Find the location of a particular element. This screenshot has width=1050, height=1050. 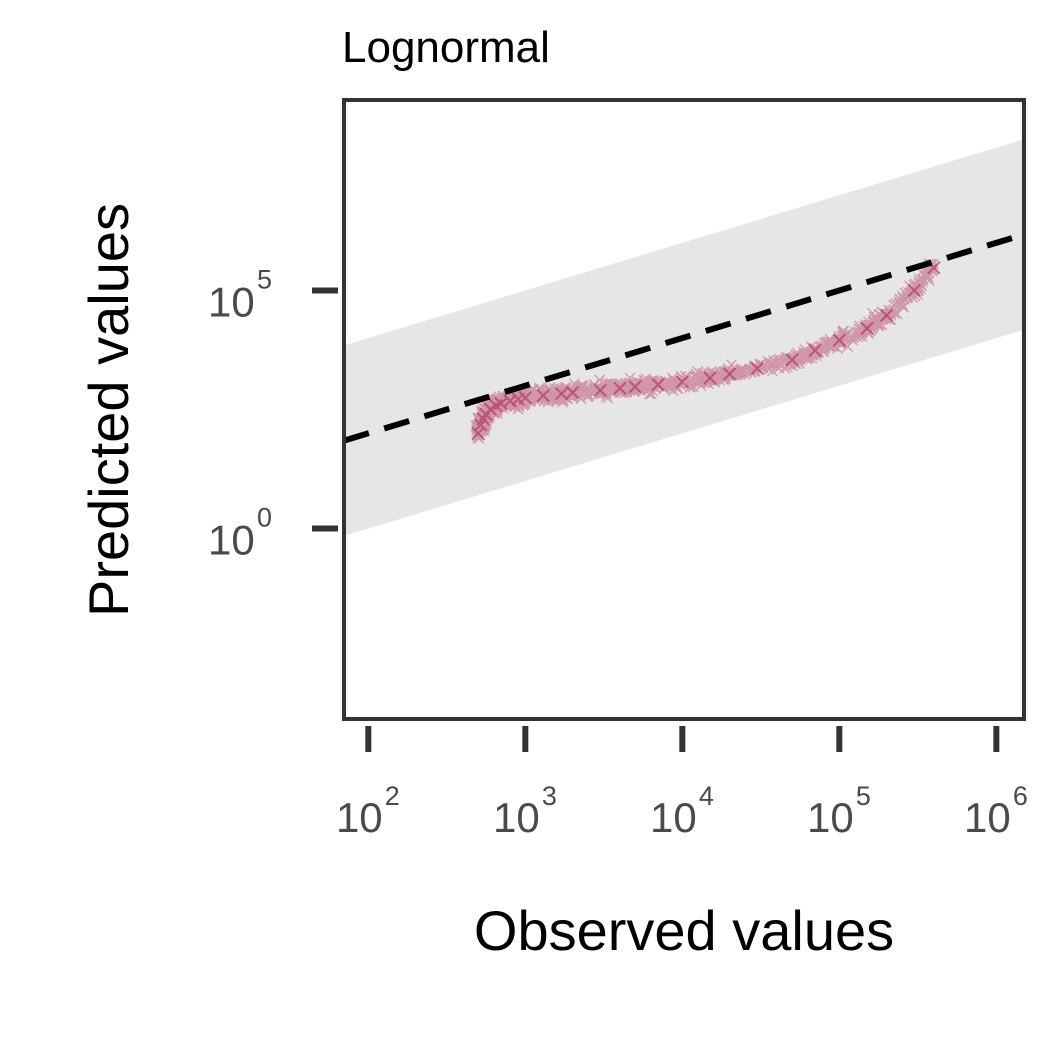

x-tick-exponent: 6 is located at coordinates (1020, 796).